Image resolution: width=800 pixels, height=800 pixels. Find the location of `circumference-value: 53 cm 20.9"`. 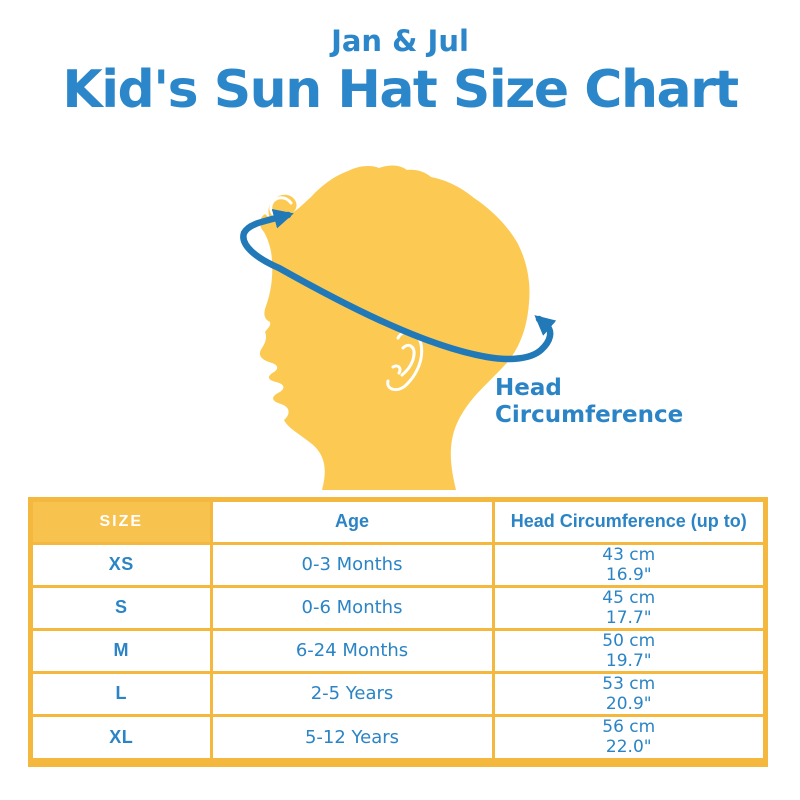

circumference-value: 53 cm 20.9" is located at coordinates (628, 692).